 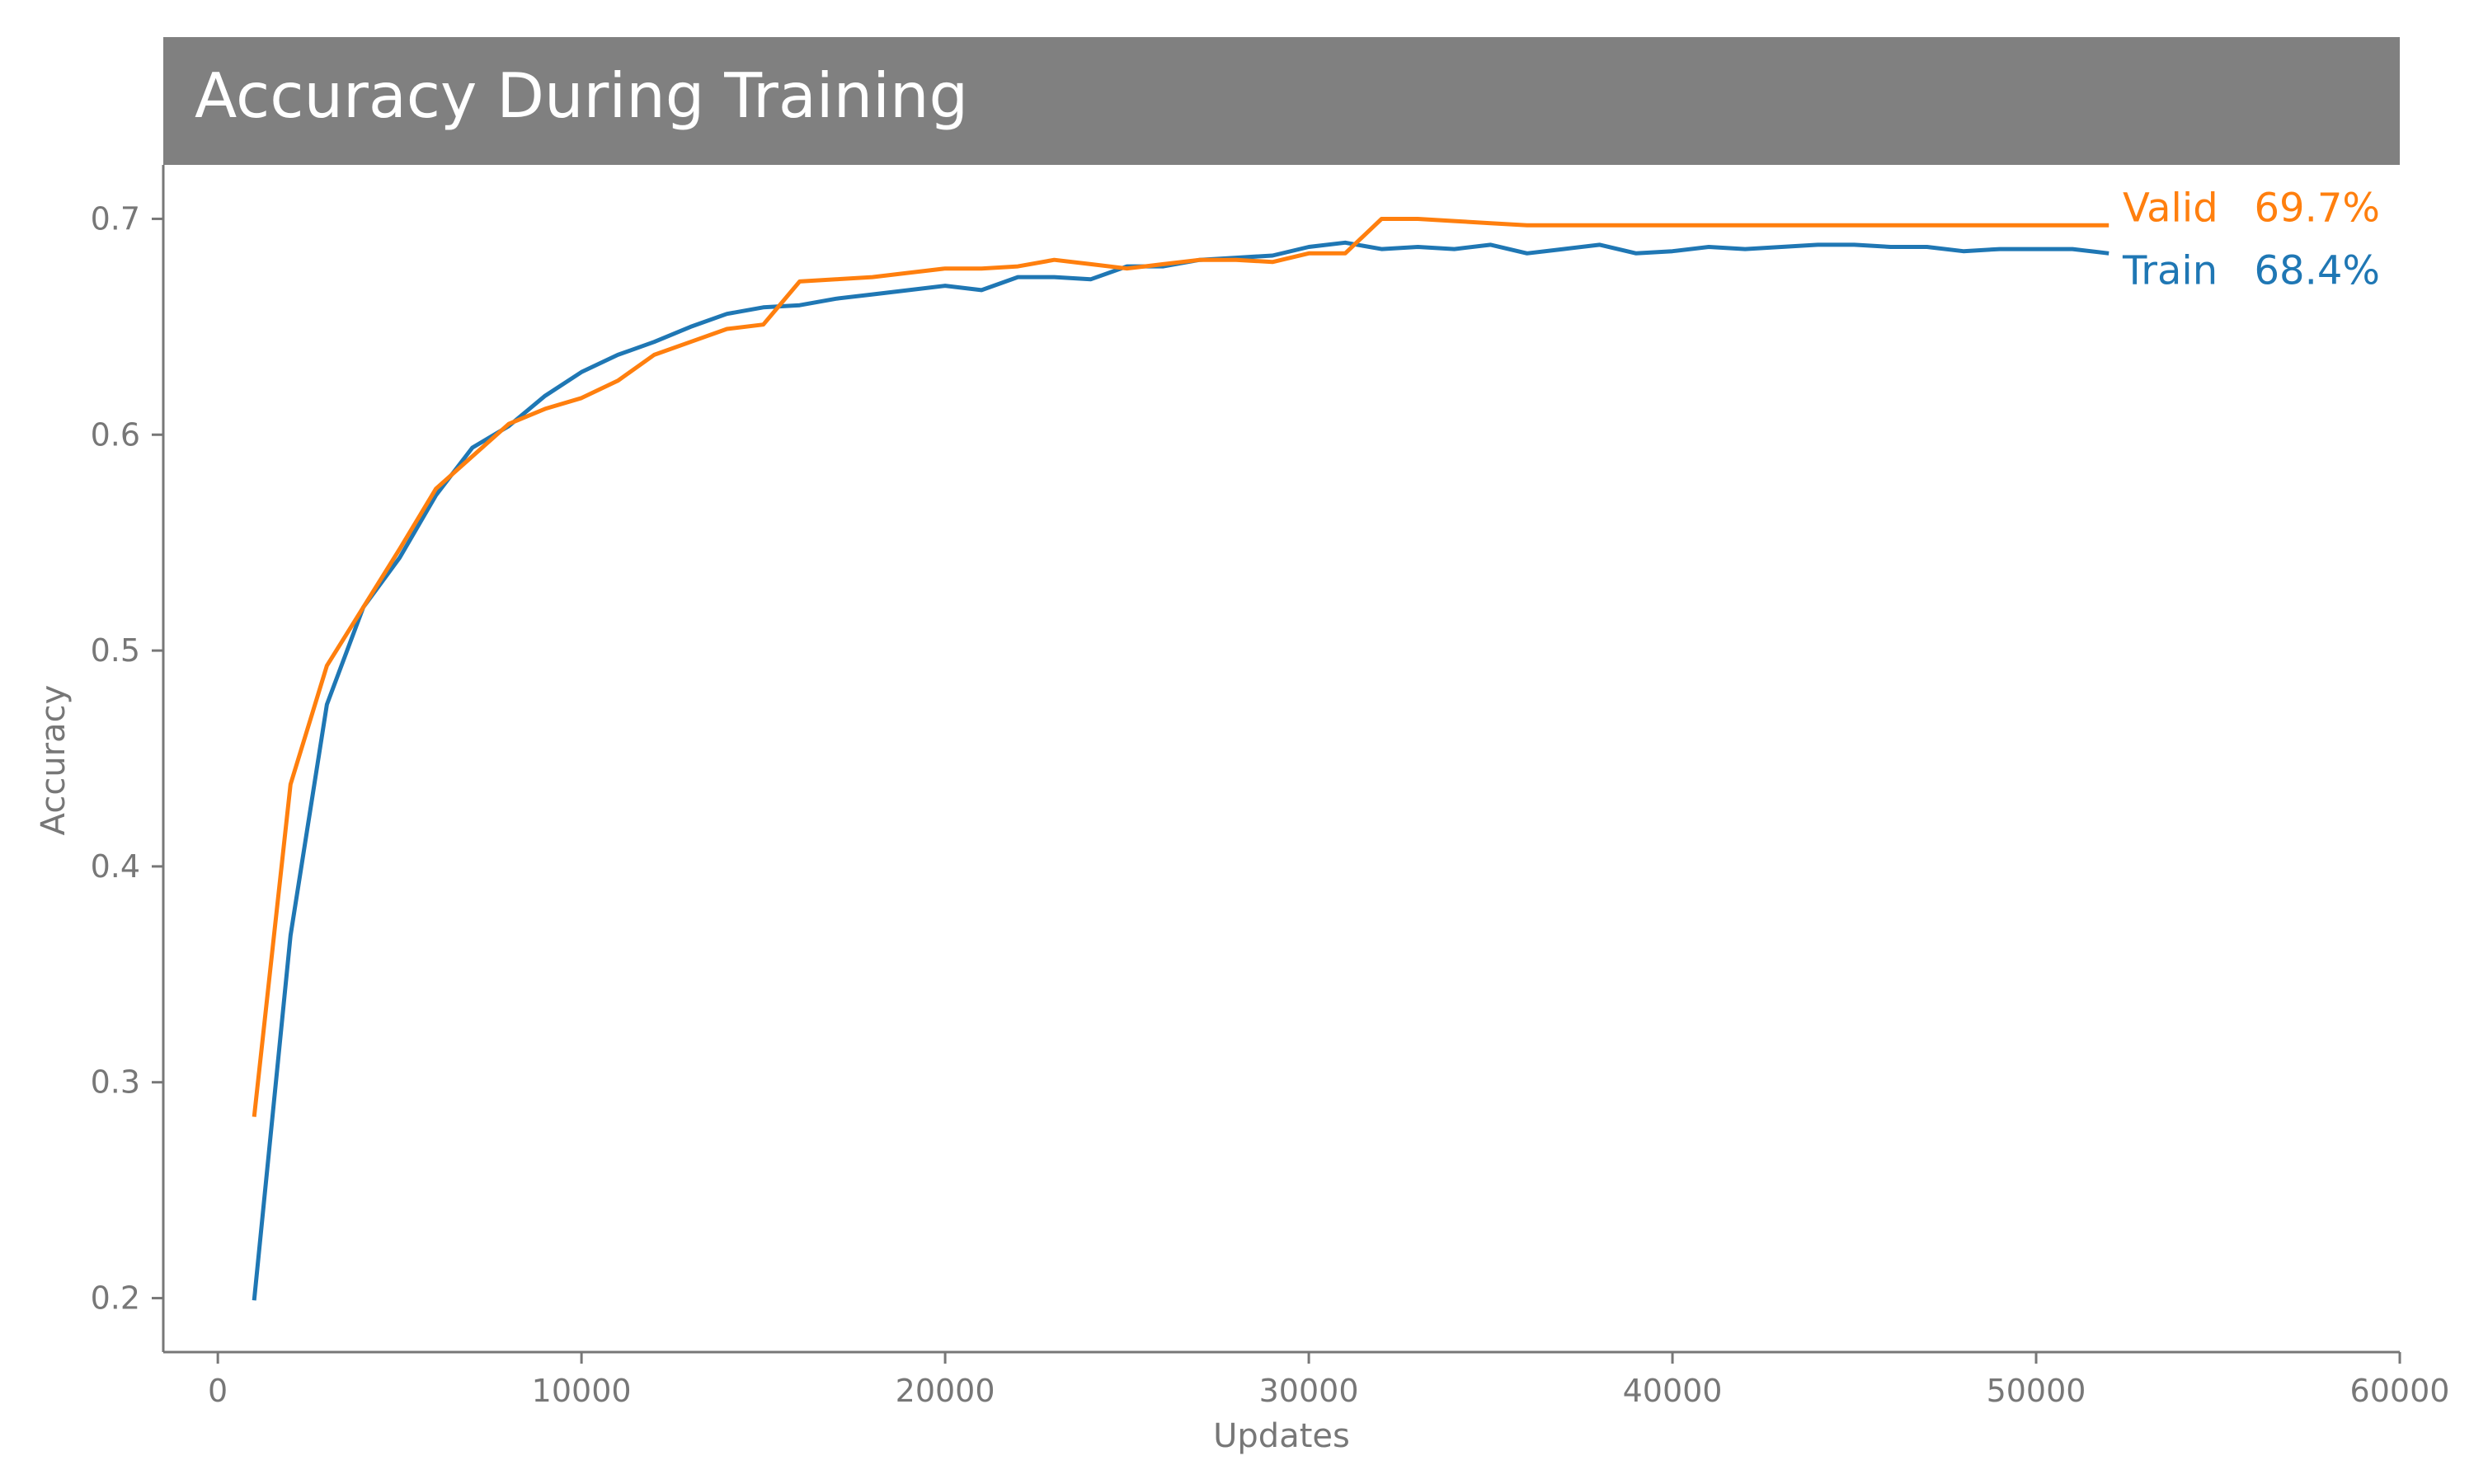 What do you see at coordinates (1281, 1436) in the screenshot?
I see `x-axis-label: Updates` at bounding box center [1281, 1436].